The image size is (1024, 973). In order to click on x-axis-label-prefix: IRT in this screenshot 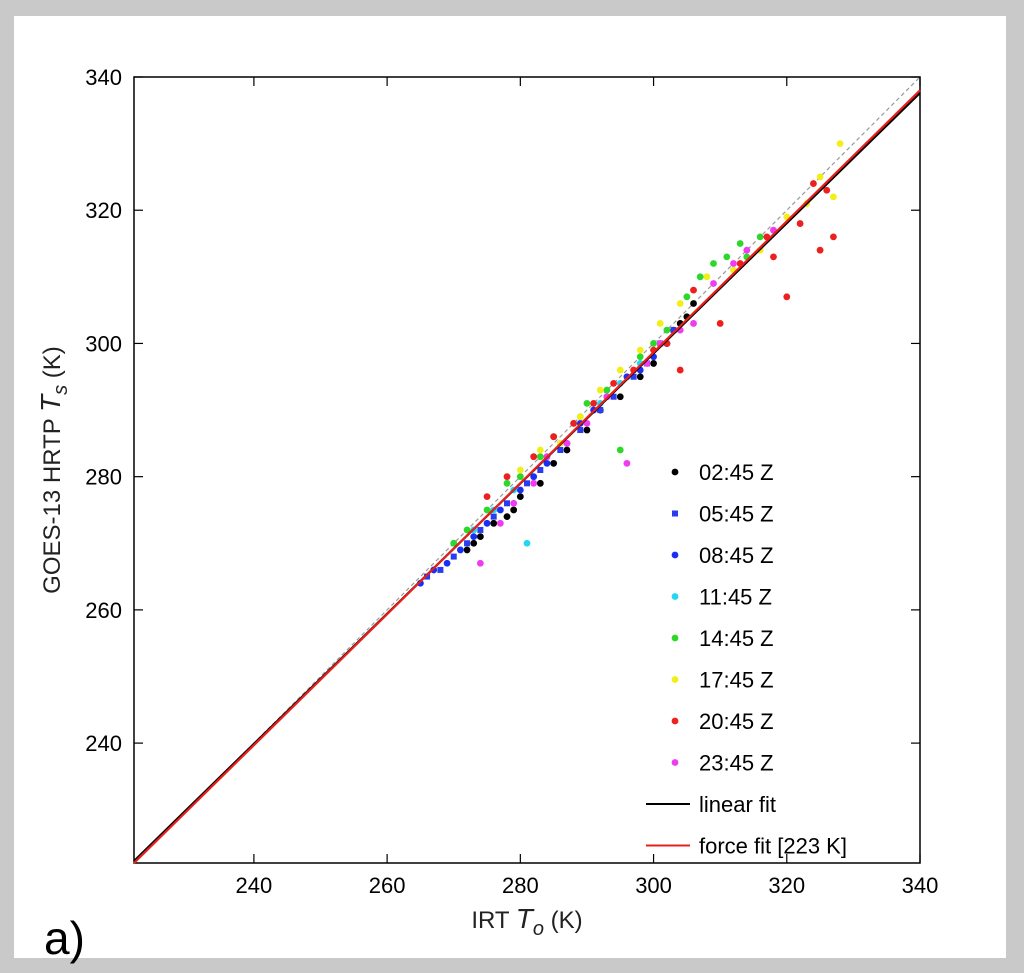, I will do `click(493, 920)`.